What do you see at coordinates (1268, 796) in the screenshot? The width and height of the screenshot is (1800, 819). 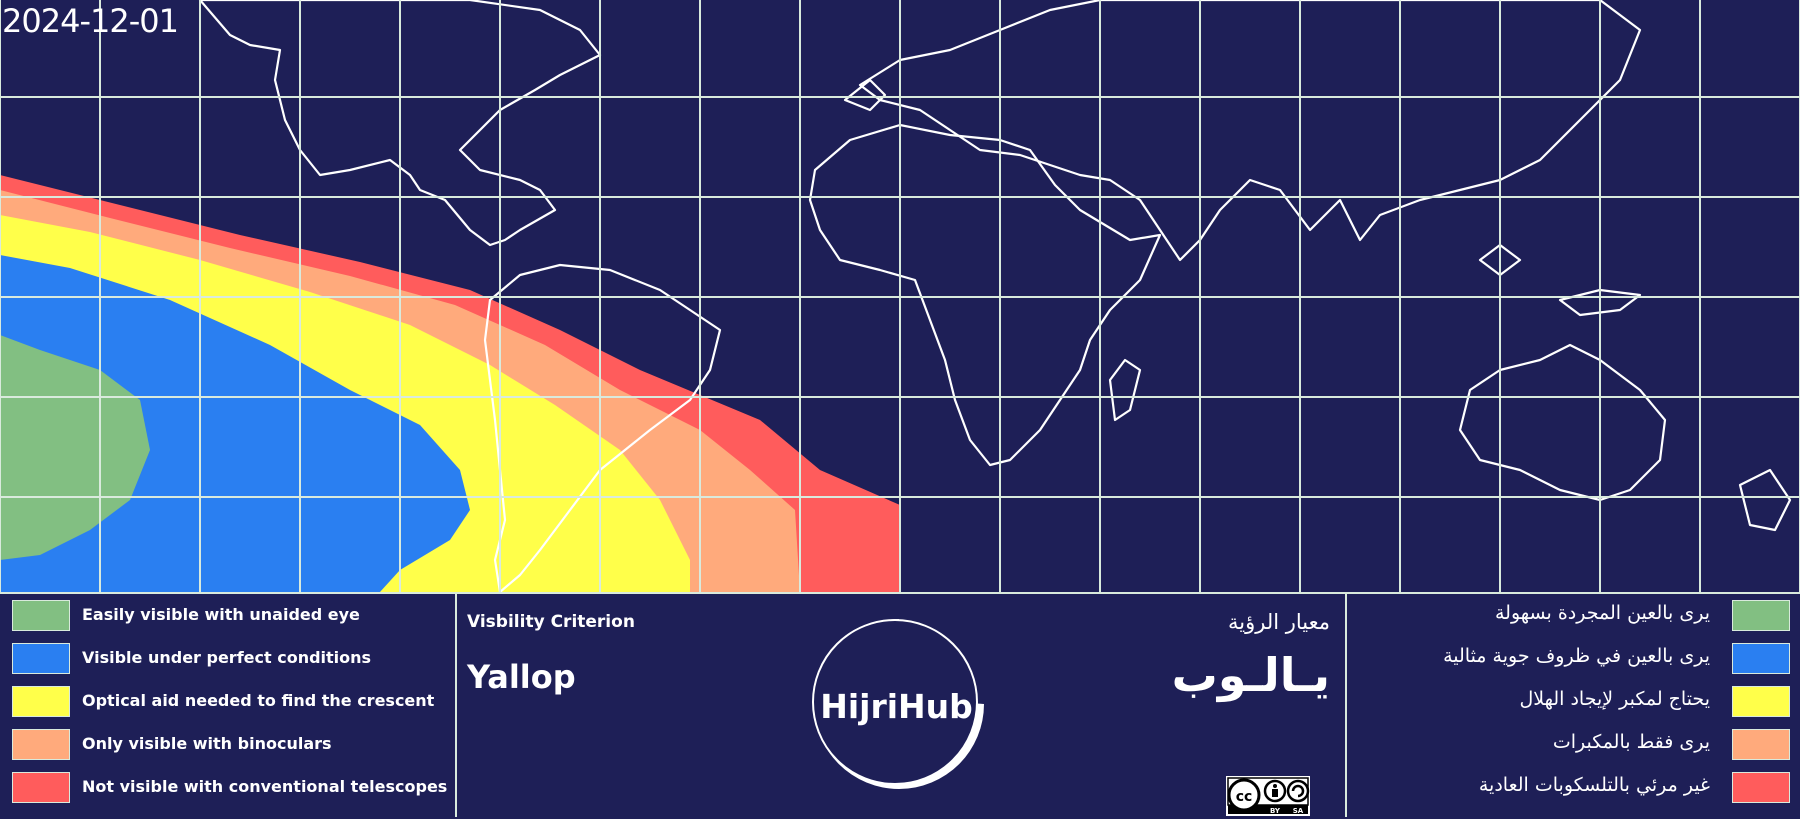 I see `cc-by-sa-license-icon: cc BY SA` at bounding box center [1268, 796].